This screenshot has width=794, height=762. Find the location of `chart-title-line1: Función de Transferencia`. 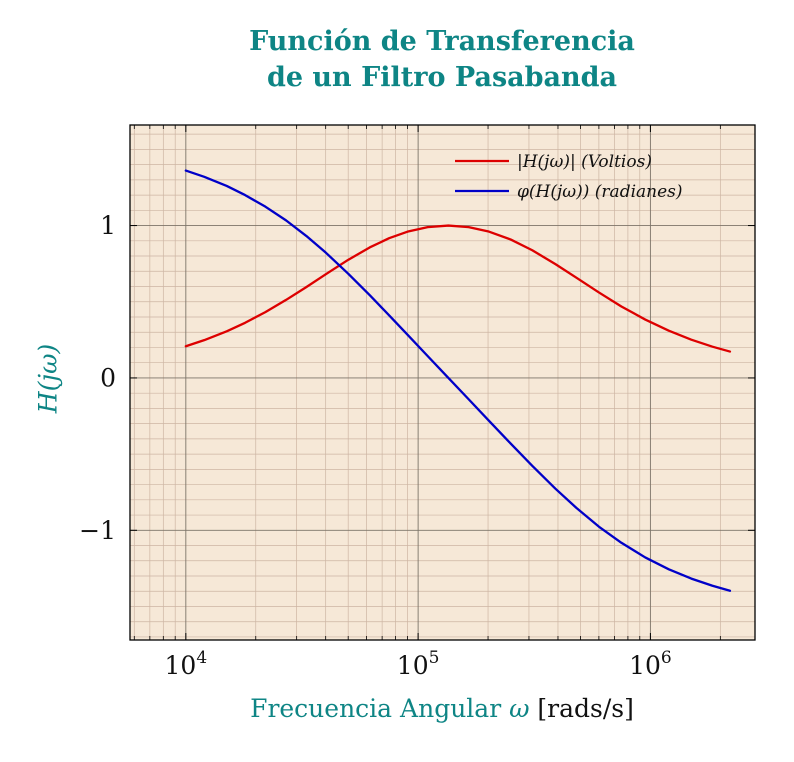

chart-title-line1: Función de Transferencia is located at coordinates (442, 41).